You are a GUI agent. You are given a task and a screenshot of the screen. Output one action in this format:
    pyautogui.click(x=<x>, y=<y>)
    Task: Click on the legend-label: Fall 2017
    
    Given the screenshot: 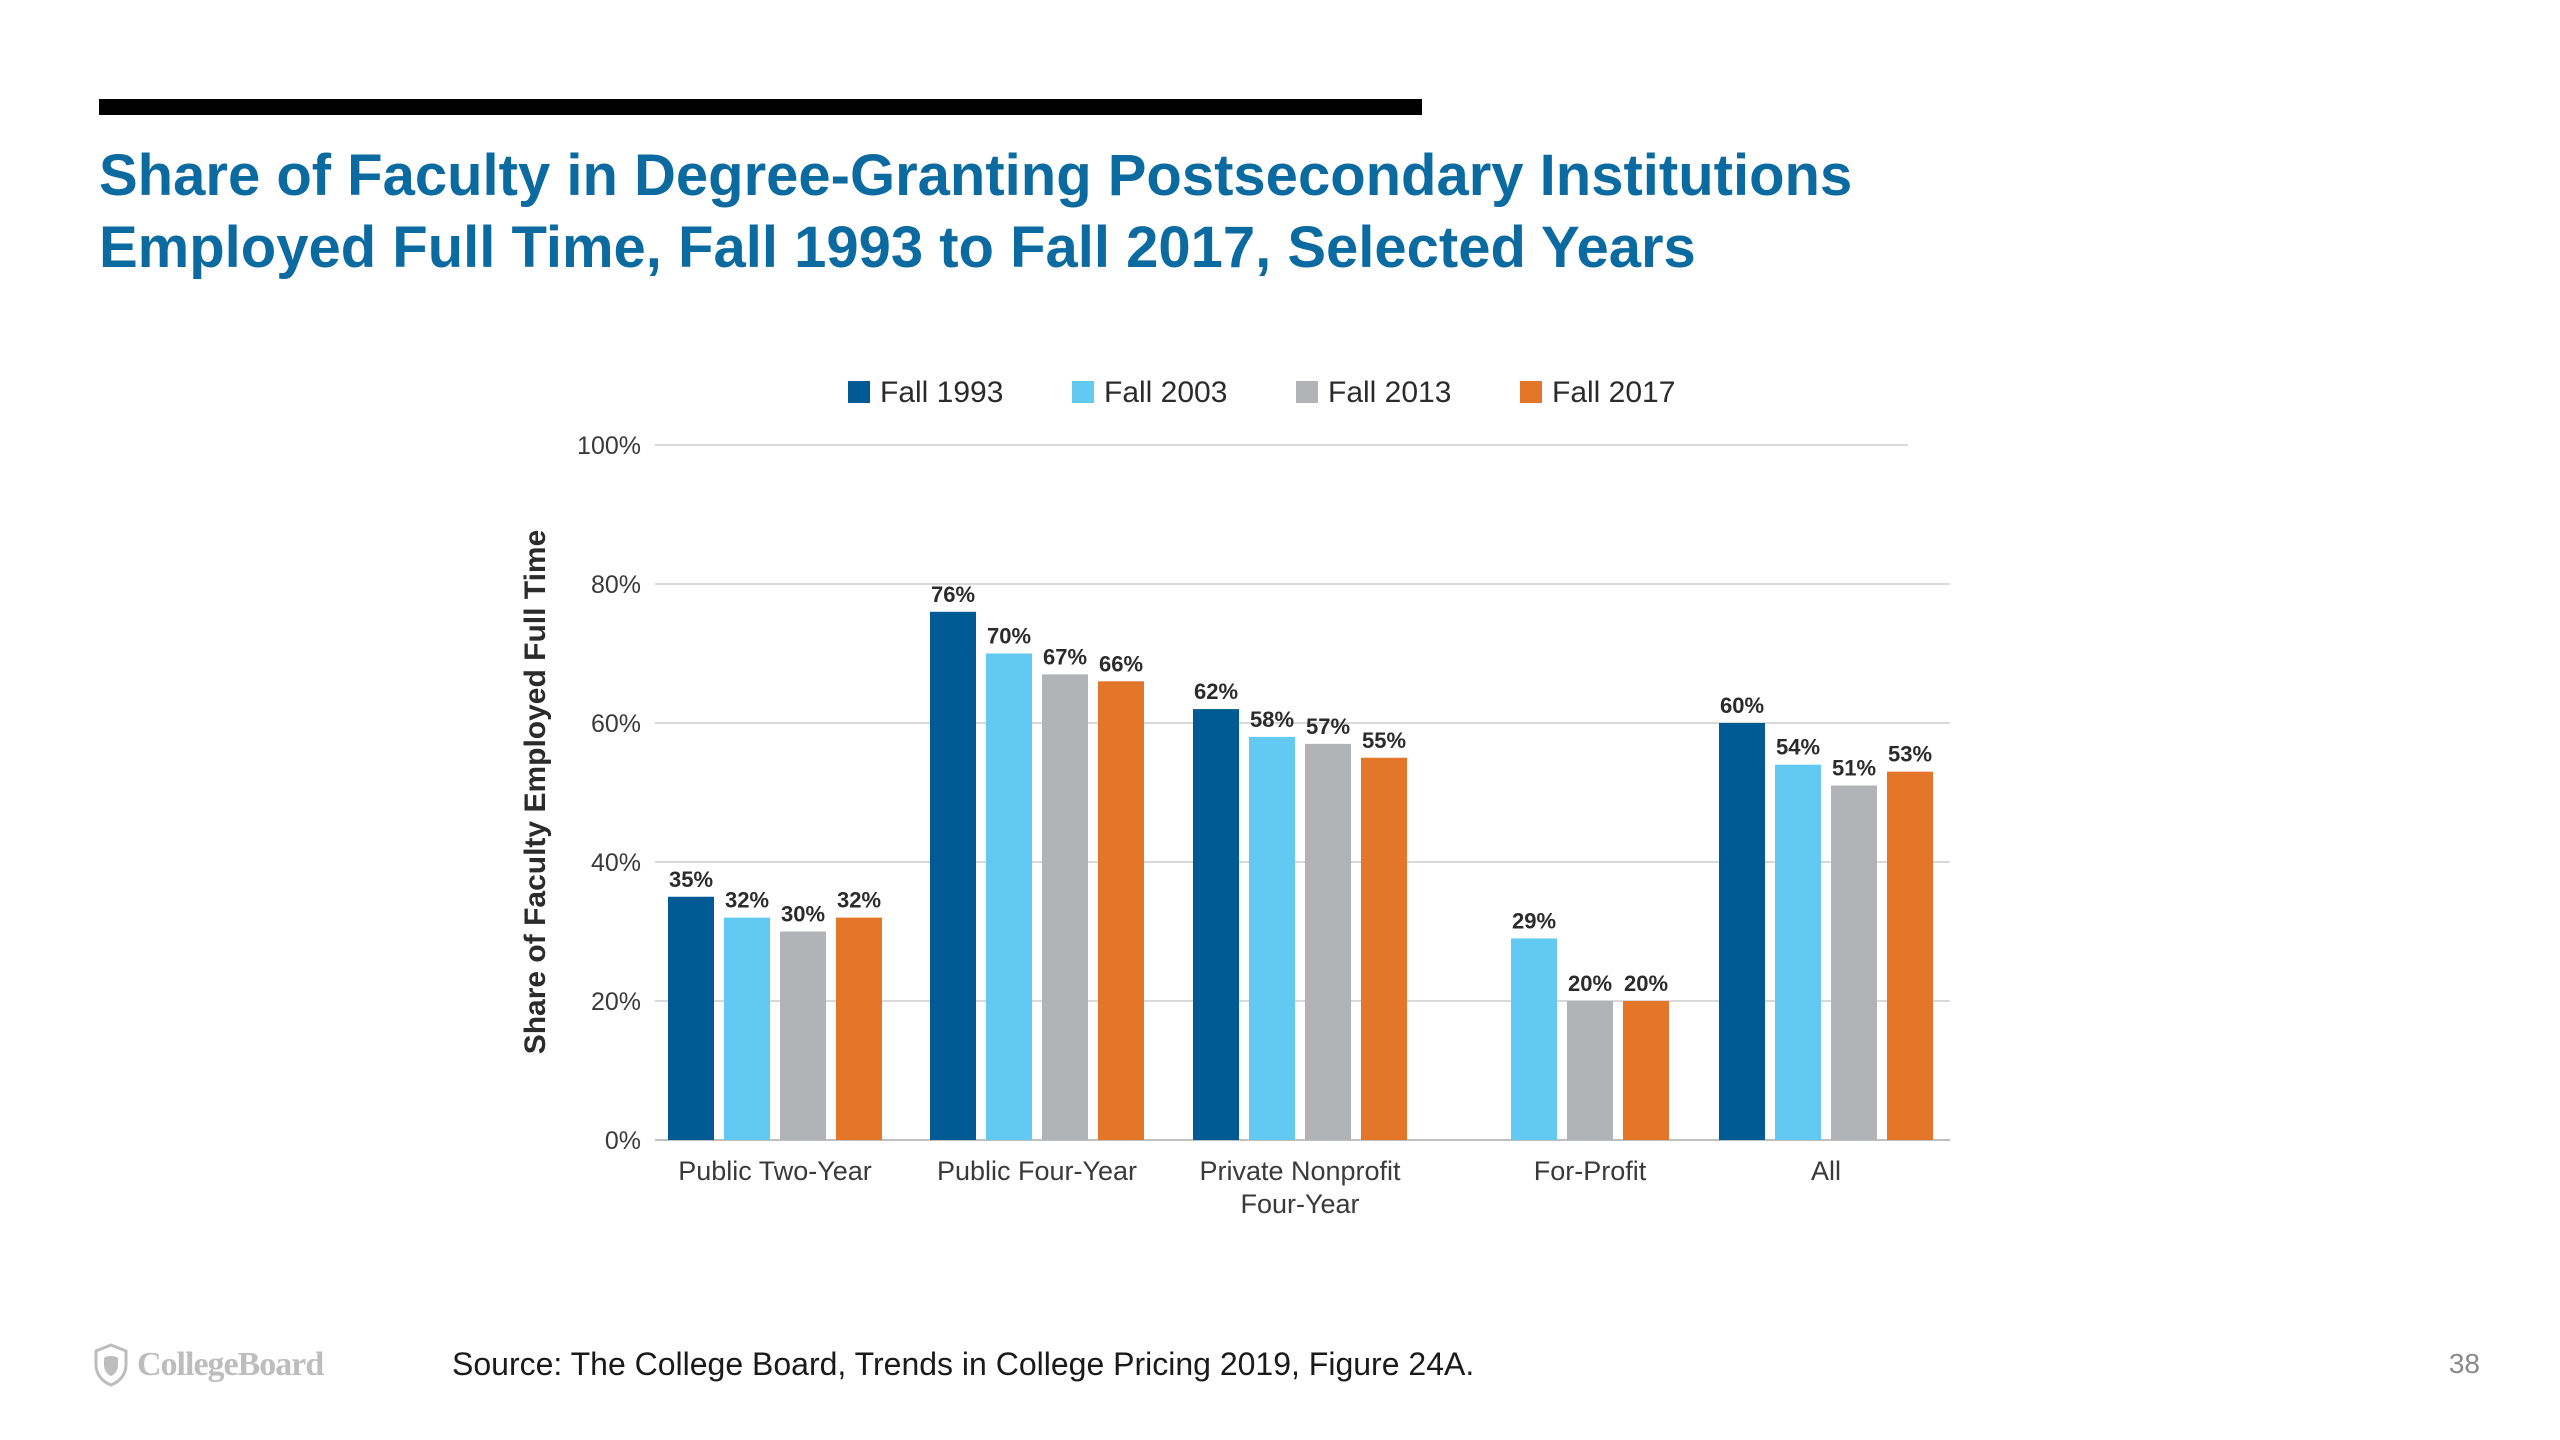 What is the action you would take?
    pyautogui.click(x=1613, y=392)
    